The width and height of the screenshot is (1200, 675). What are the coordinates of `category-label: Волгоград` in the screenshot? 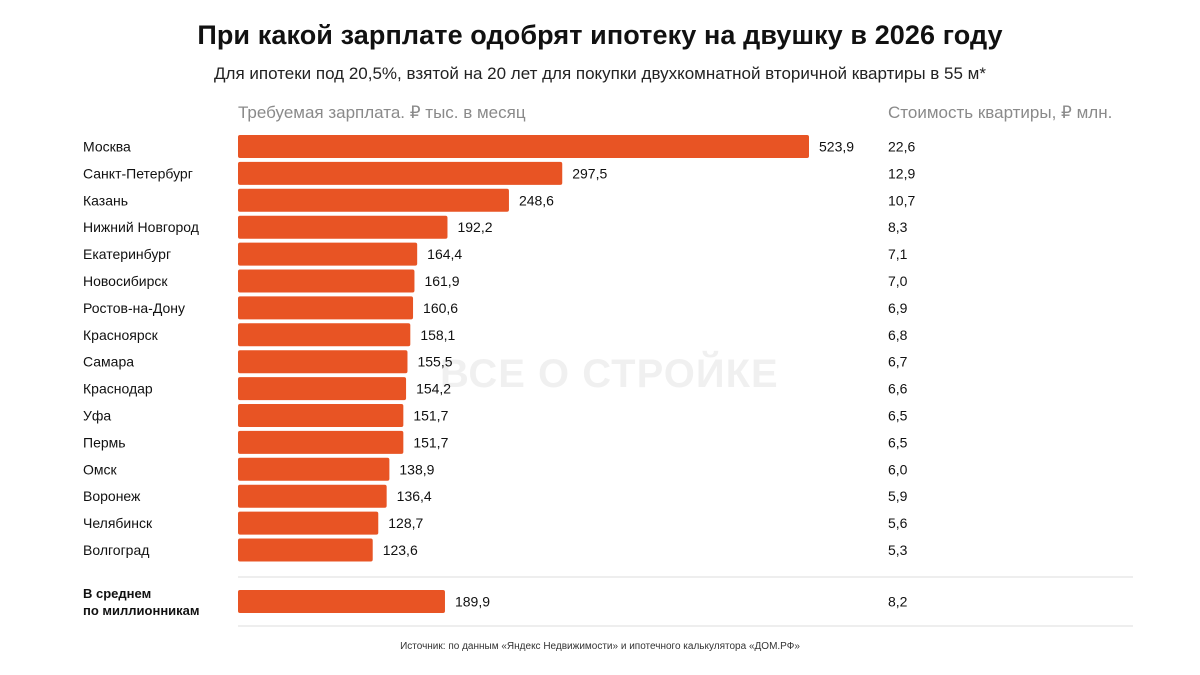 It's located at (116, 550).